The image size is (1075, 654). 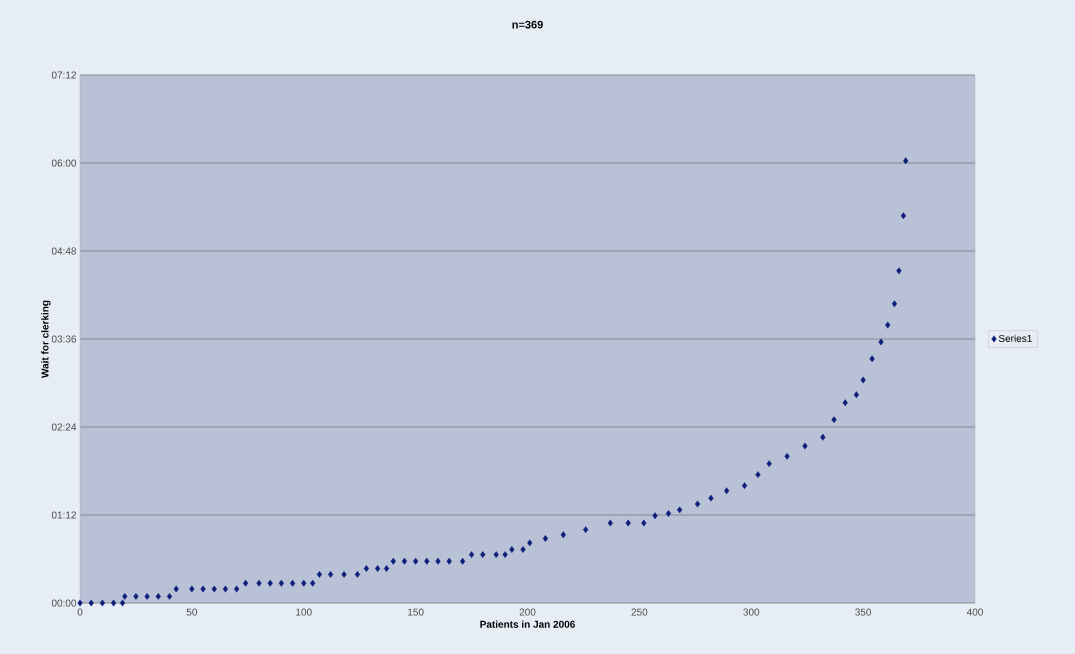 I want to click on x-tick-label: 200, so click(x=527, y=612).